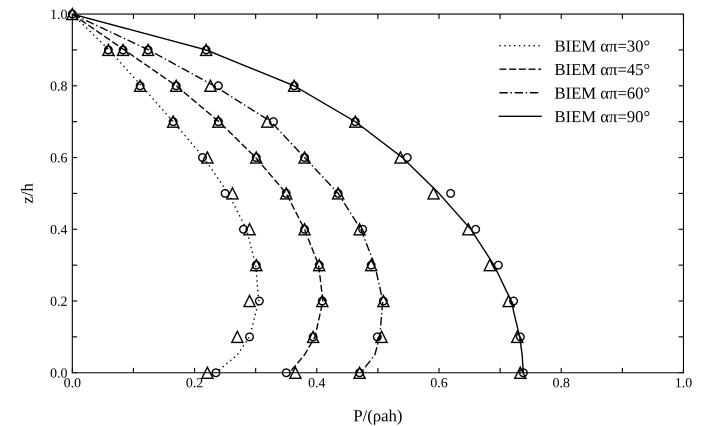 Image resolution: width=709 pixels, height=426 pixels. What do you see at coordinates (58, 301) in the screenshot?
I see `y-tick-label: 0.2` at bounding box center [58, 301].